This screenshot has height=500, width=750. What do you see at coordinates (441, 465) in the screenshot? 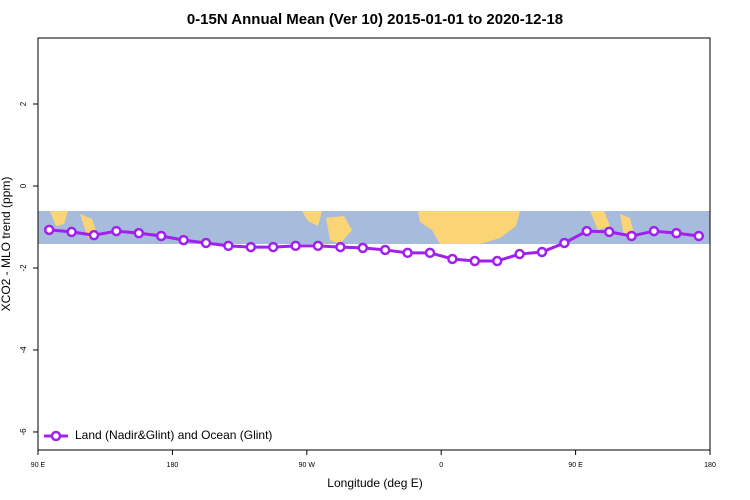
I see `x-tick-label: 0` at bounding box center [441, 465].